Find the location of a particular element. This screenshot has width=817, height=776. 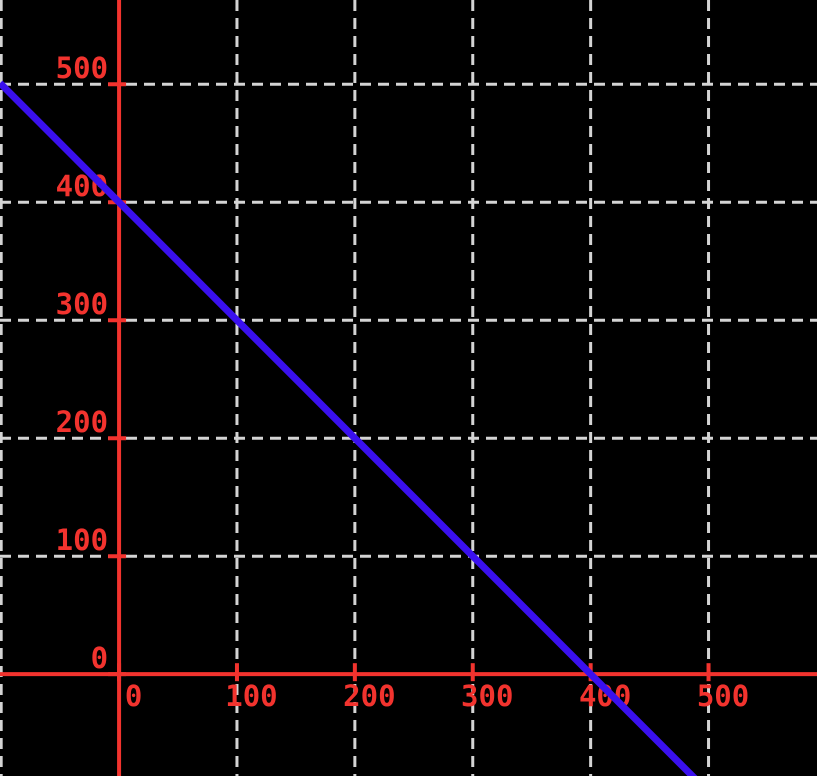

x-axis-tick-label: 300 is located at coordinates (487, 696).